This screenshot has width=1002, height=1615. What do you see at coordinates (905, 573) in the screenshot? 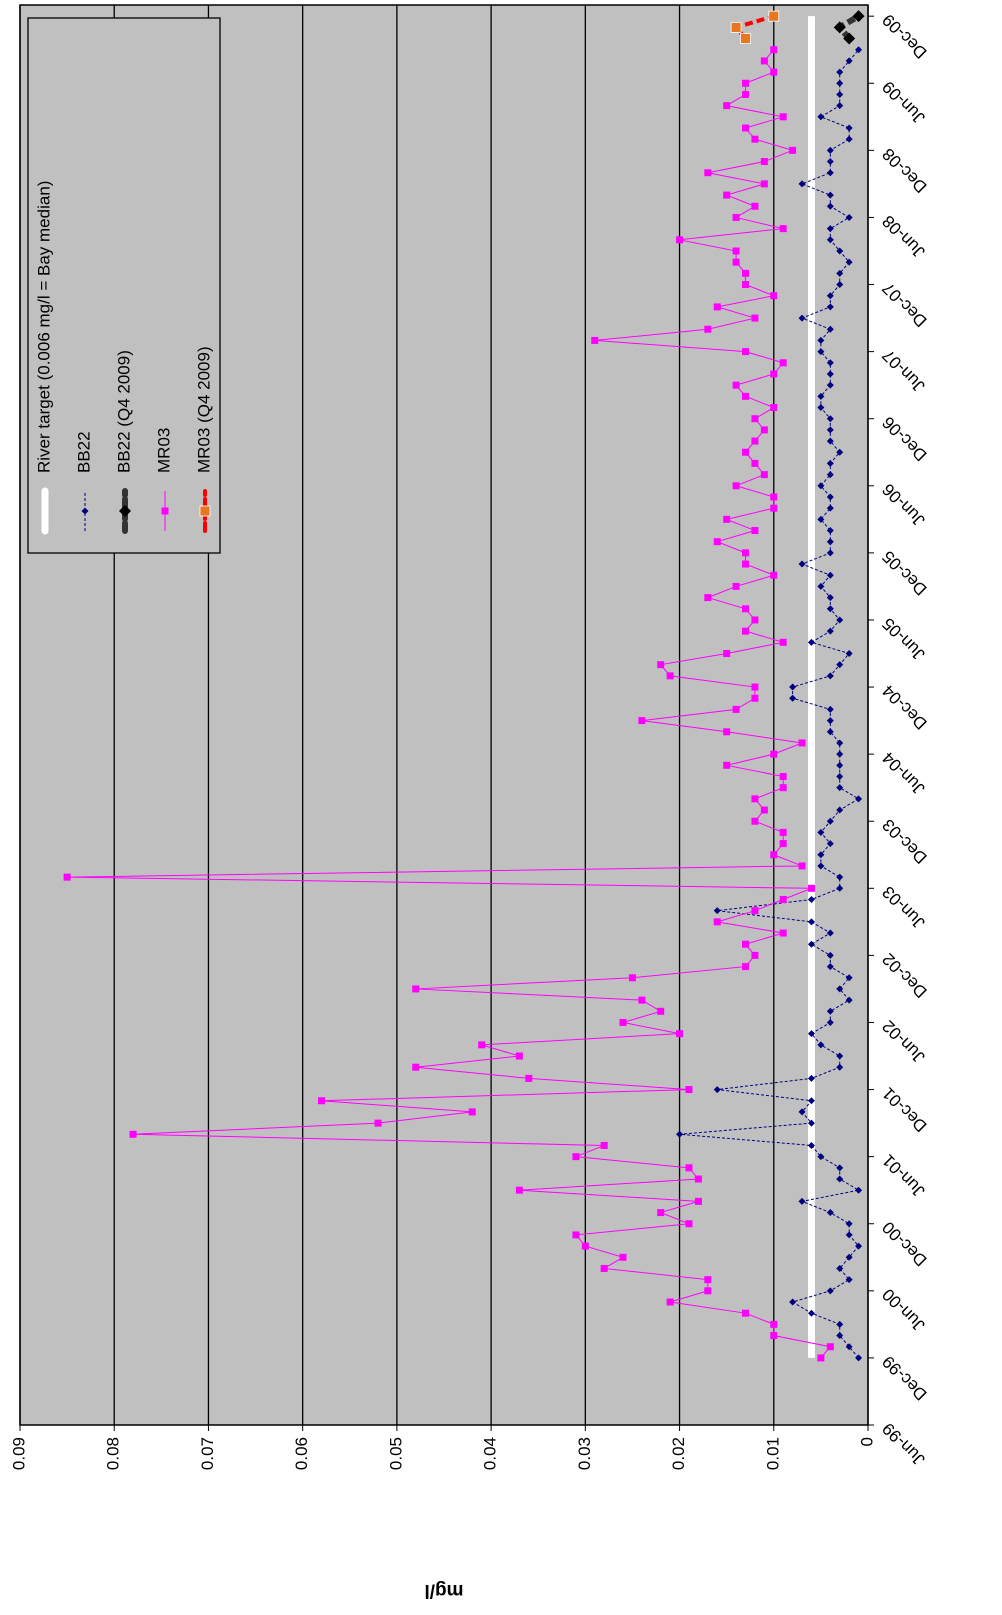
I see `x-tick-label: Dec-05` at bounding box center [905, 573].